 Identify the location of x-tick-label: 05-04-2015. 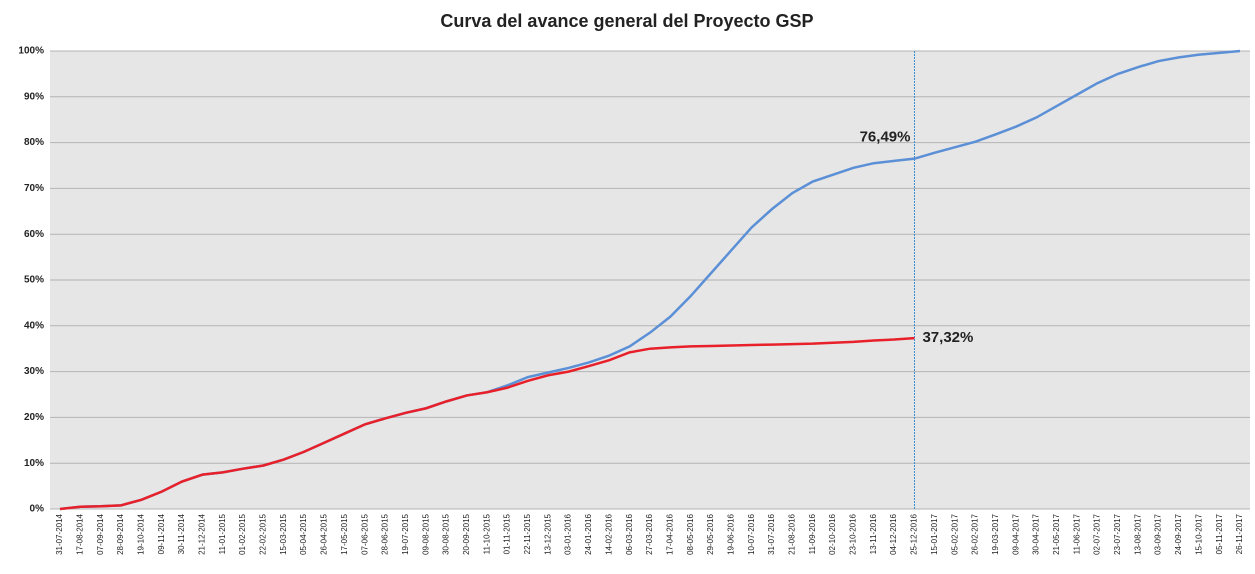
(303, 533).